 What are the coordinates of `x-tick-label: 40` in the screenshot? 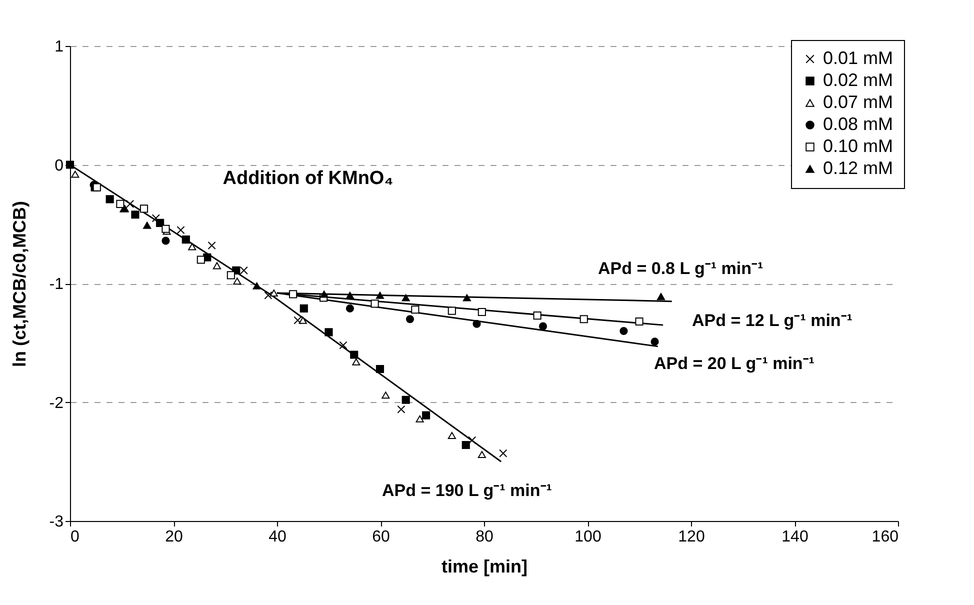 It's located at (277, 537).